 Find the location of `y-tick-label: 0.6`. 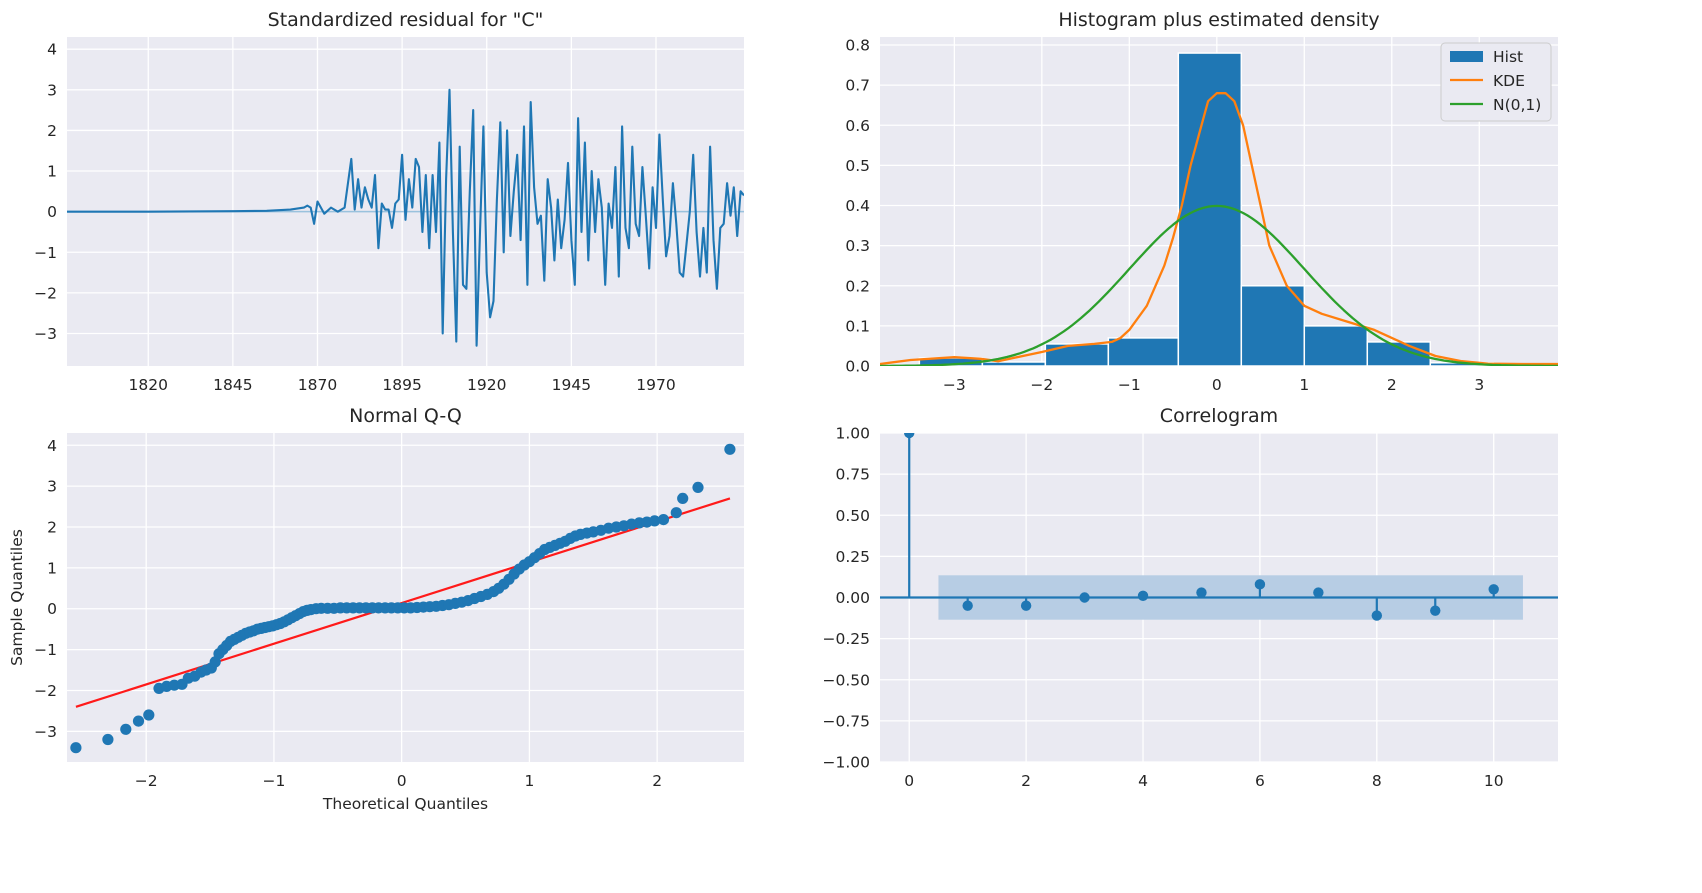

y-tick-label: 0.6 is located at coordinates (857, 126).